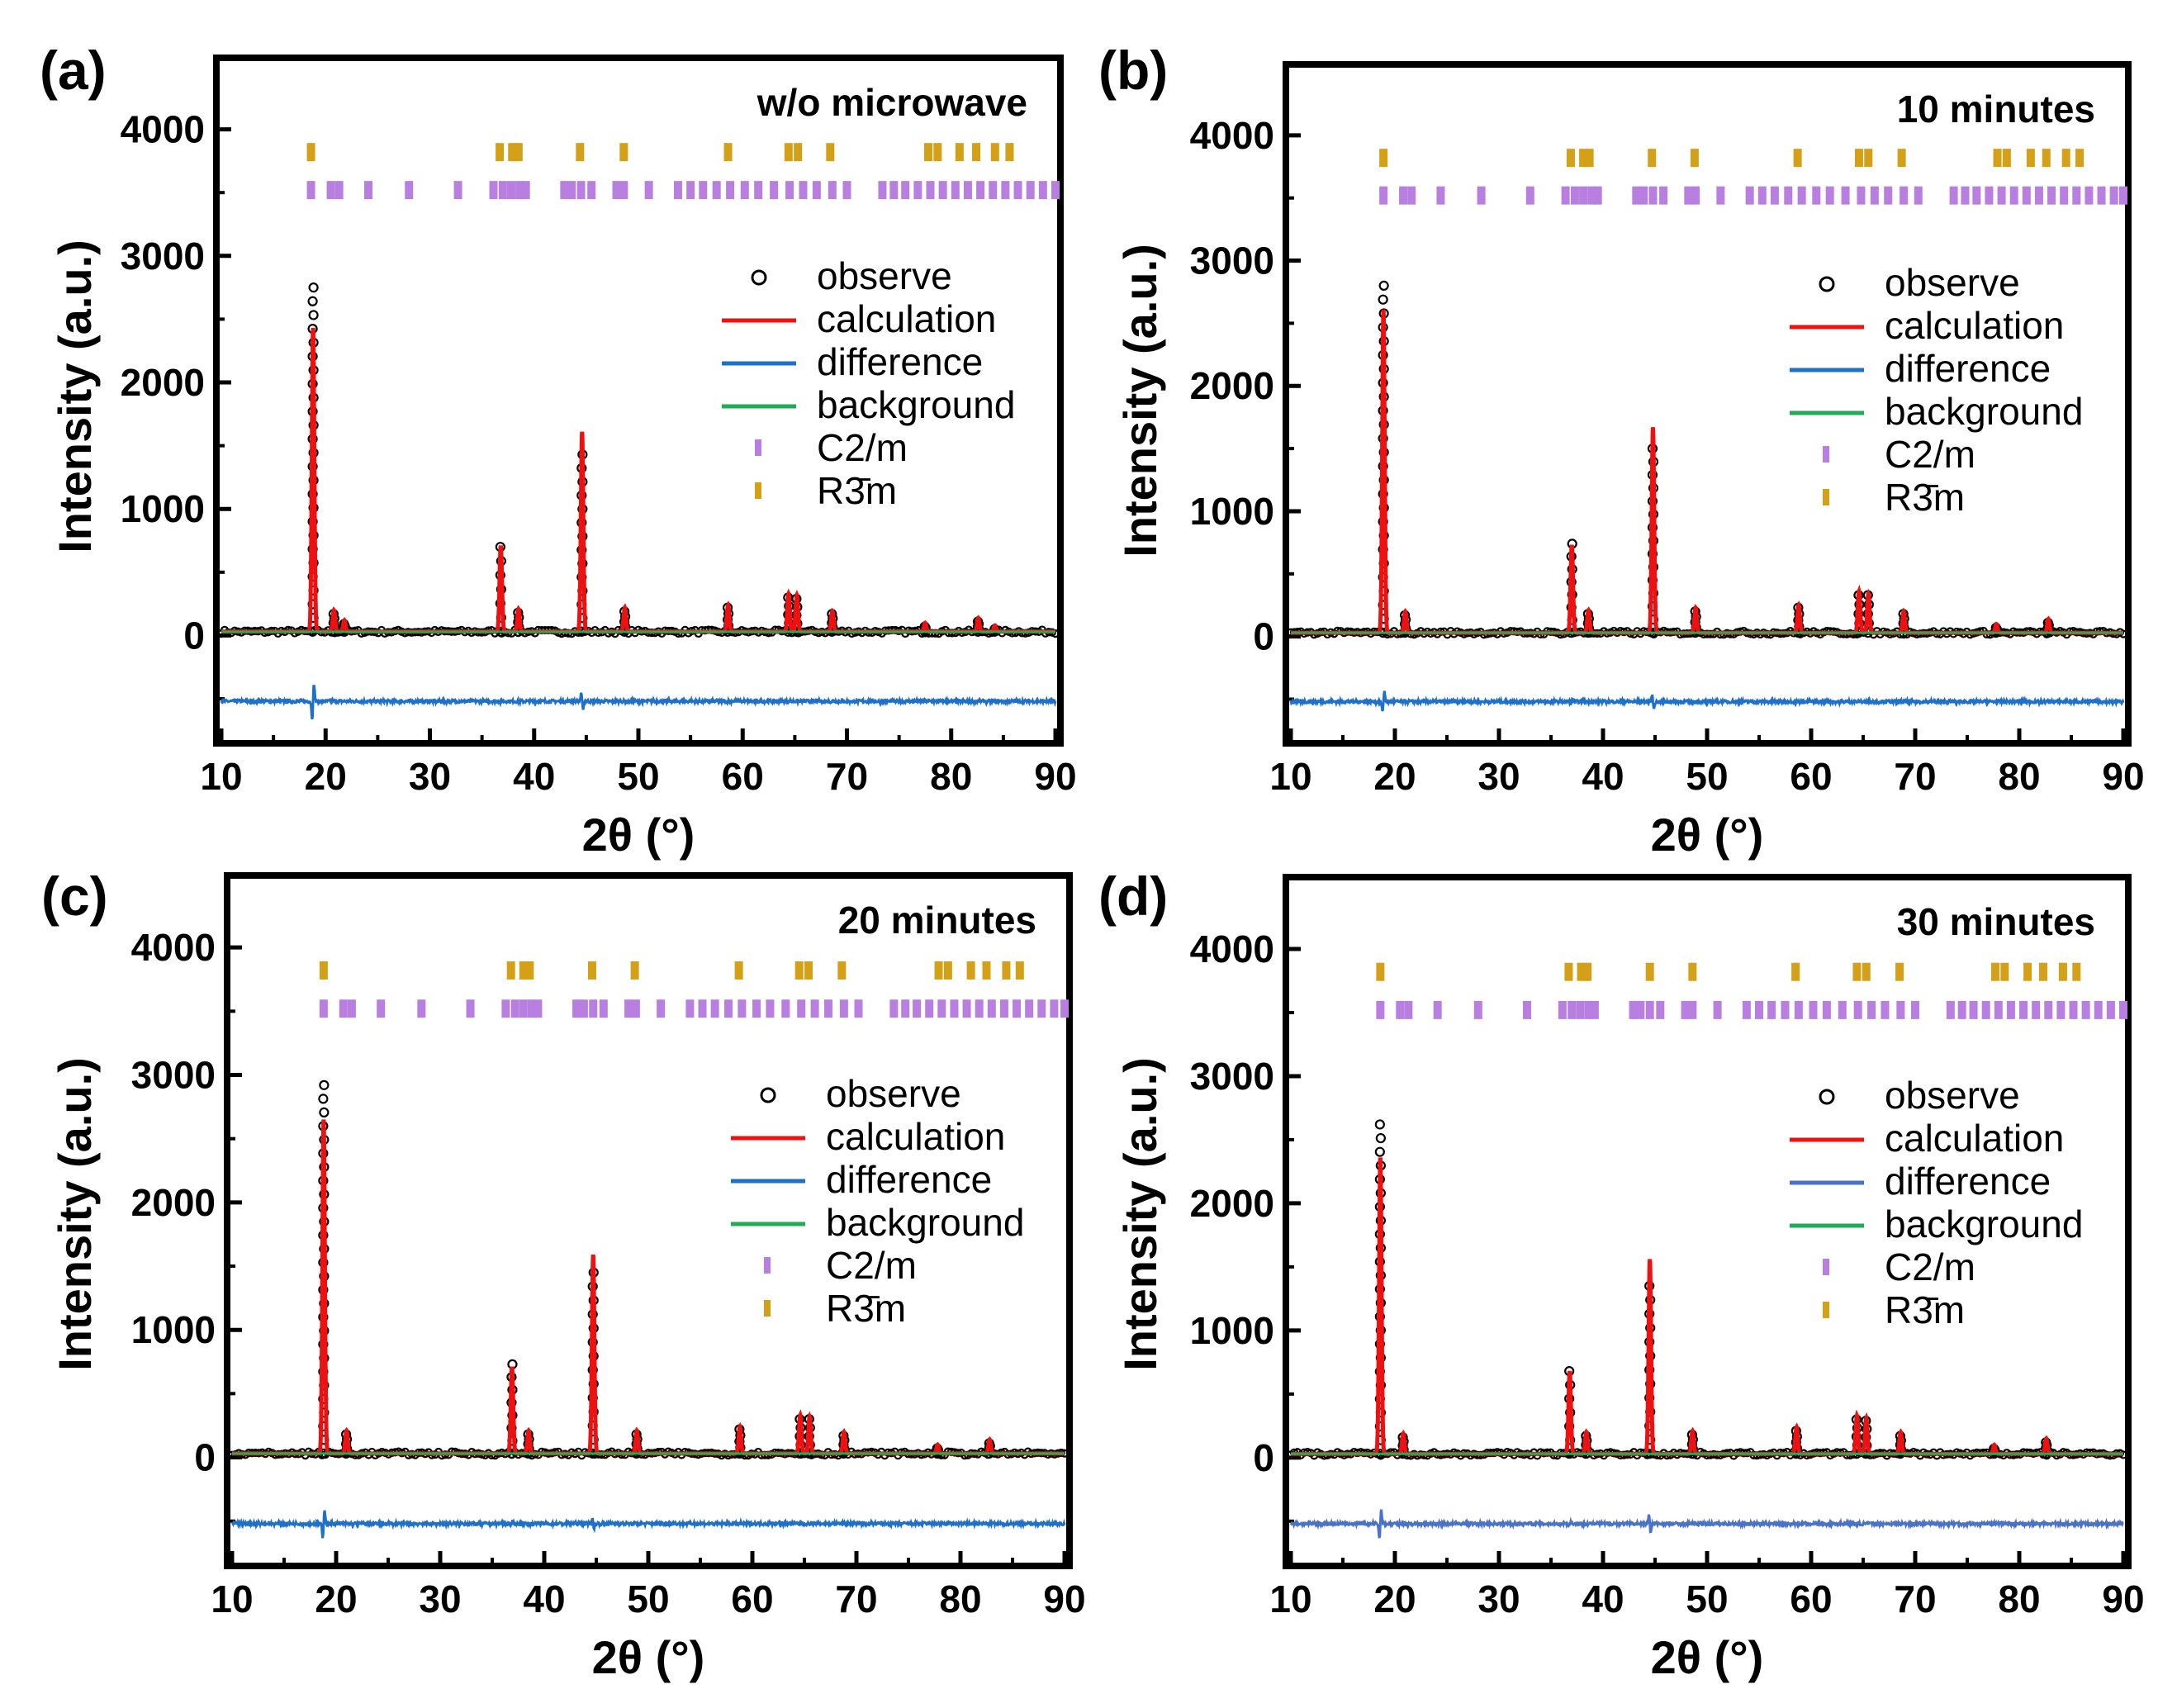 The height and width of the screenshot is (1708, 2177). I want to click on x-tick-label: 90, so click(1064, 1599).